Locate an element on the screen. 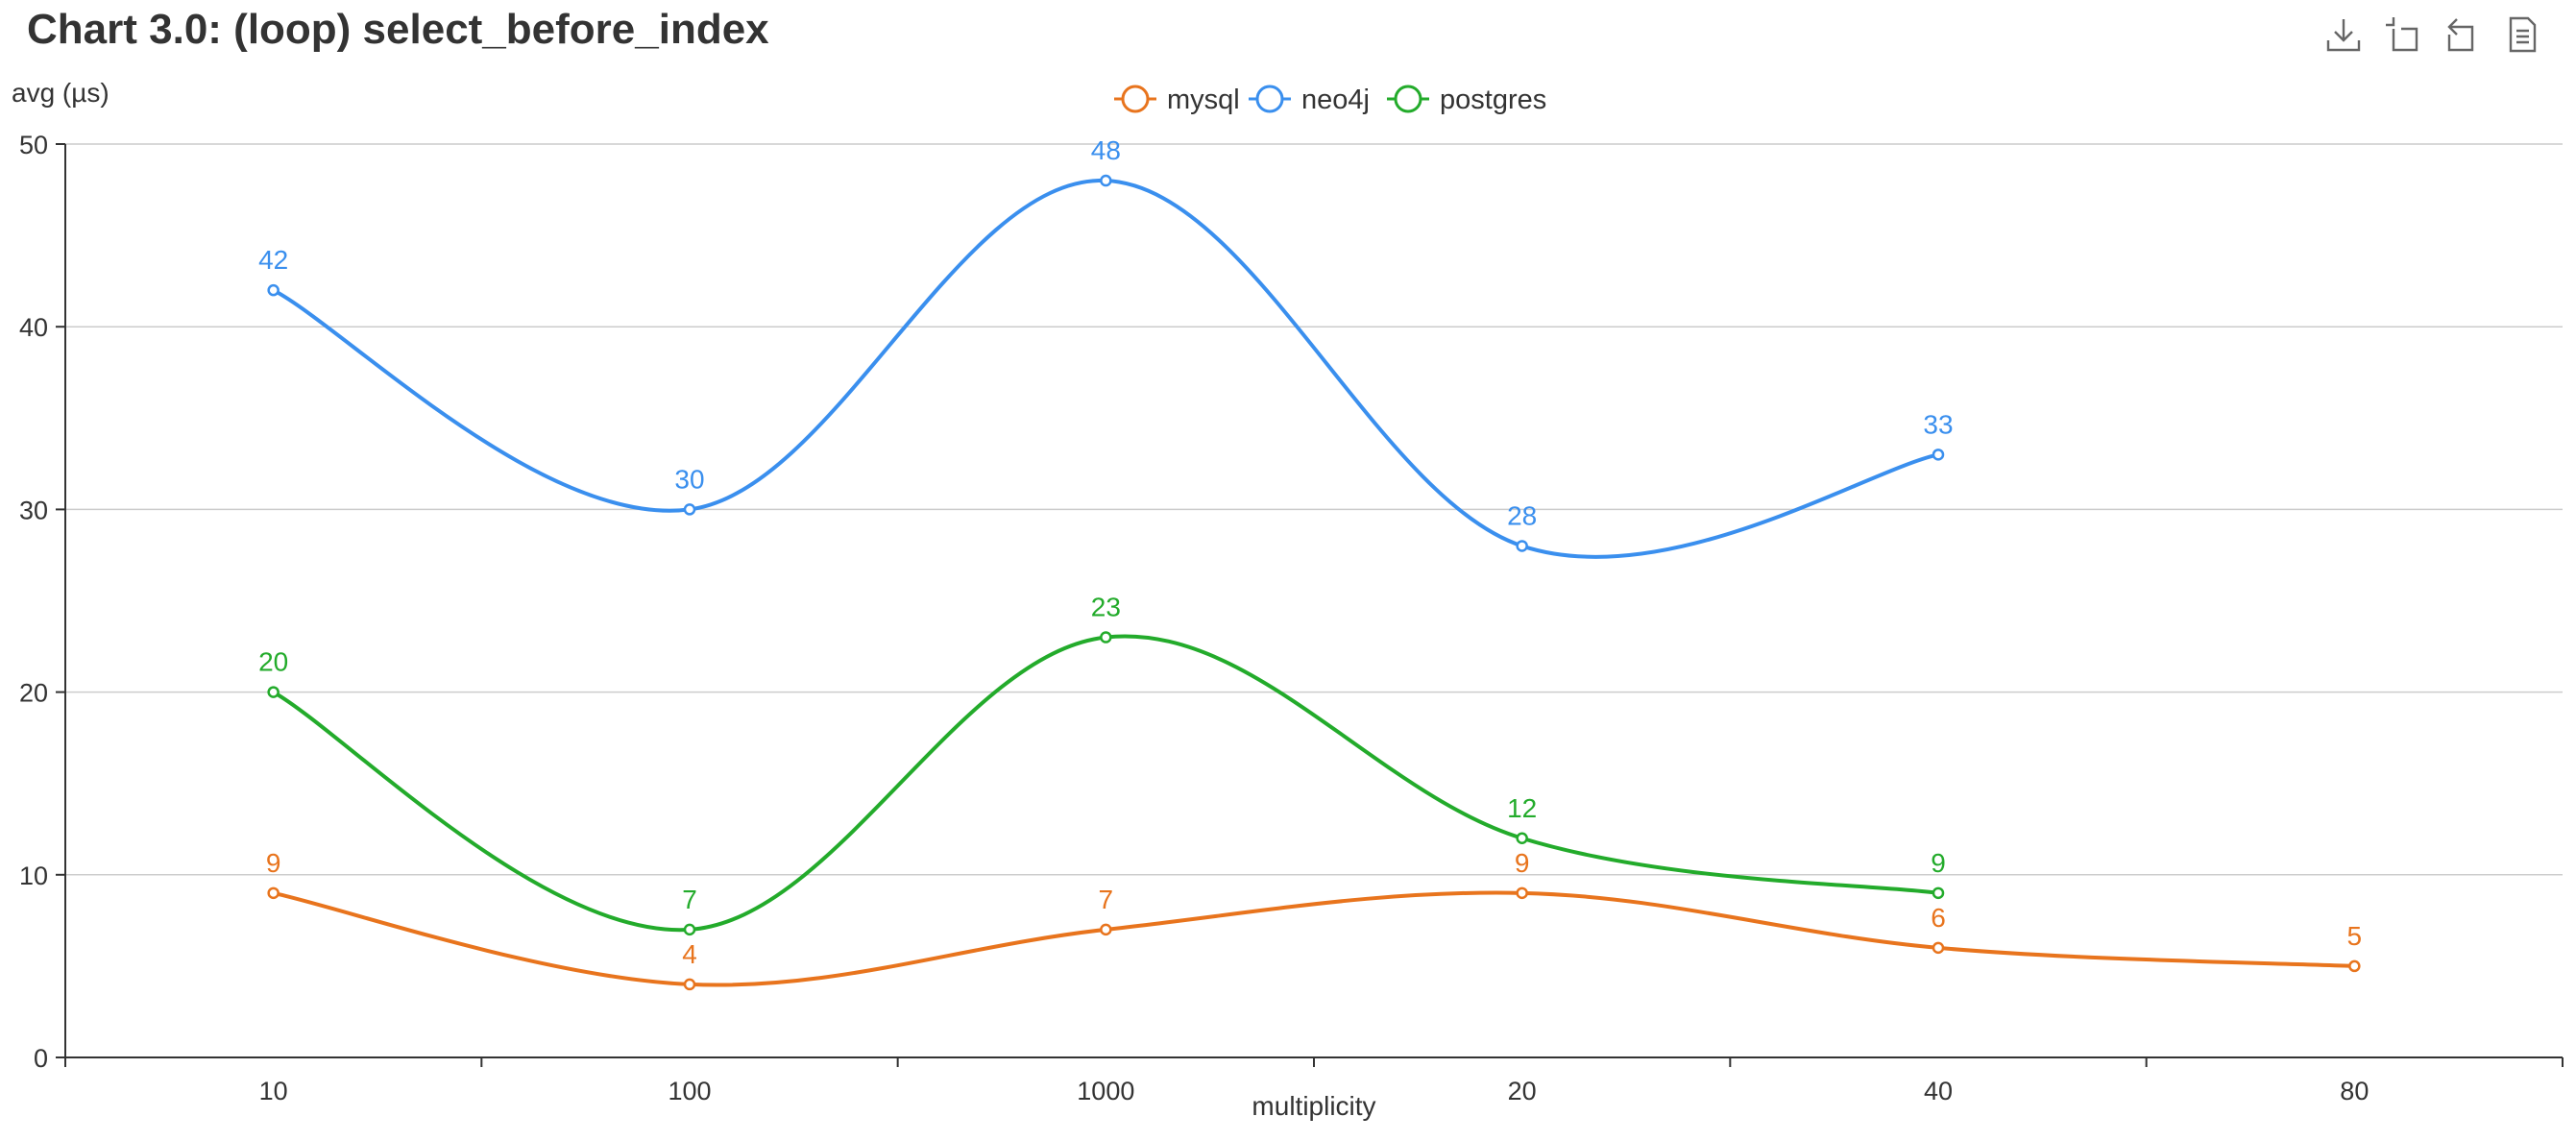 This screenshot has height=1141, width=2576. x-tick-label: 100 is located at coordinates (689, 1091).